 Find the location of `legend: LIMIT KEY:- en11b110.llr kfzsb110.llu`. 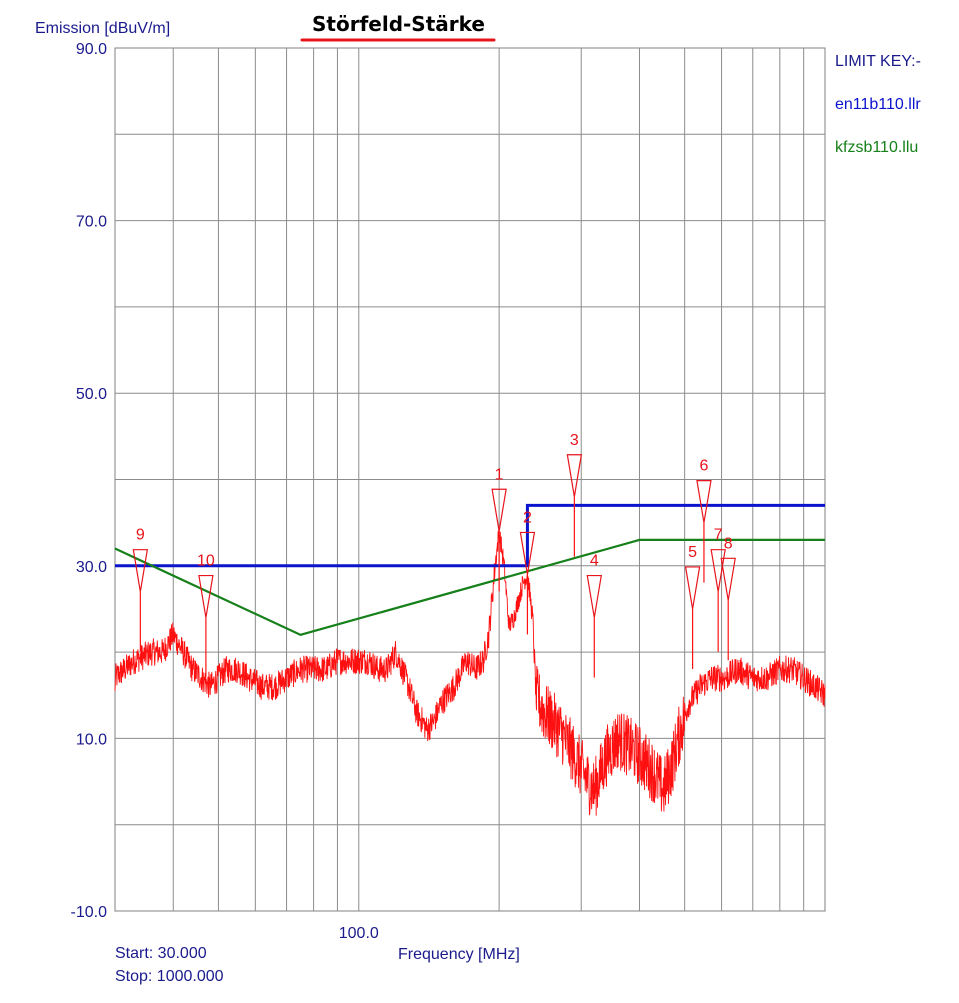

legend: LIMIT KEY:- en11b110.llr kfzsb110.llu is located at coordinates (878, 104).